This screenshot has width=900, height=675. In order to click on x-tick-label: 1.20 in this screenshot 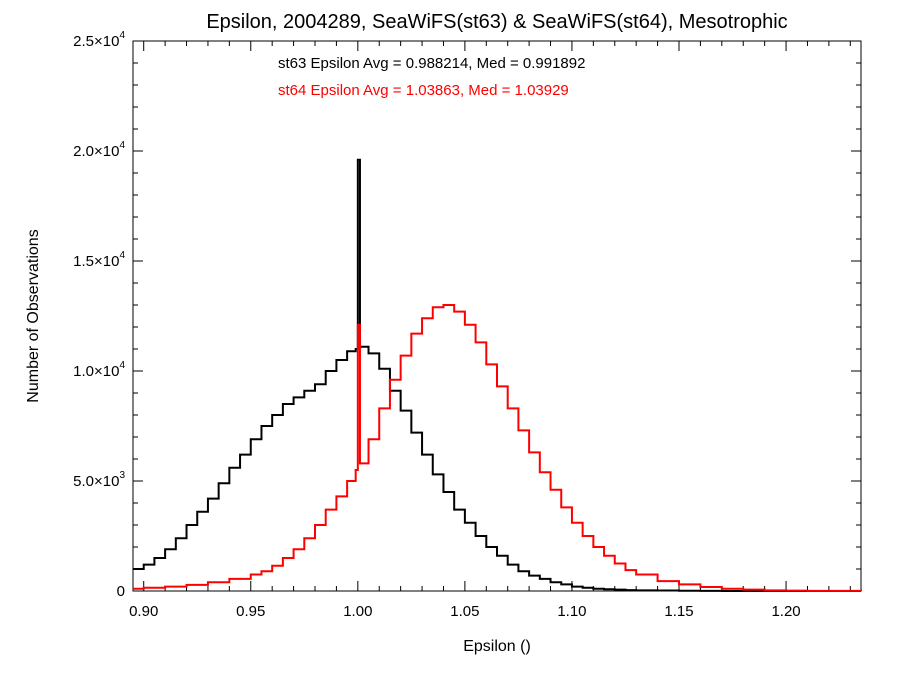, I will do `click(785, 611)`.